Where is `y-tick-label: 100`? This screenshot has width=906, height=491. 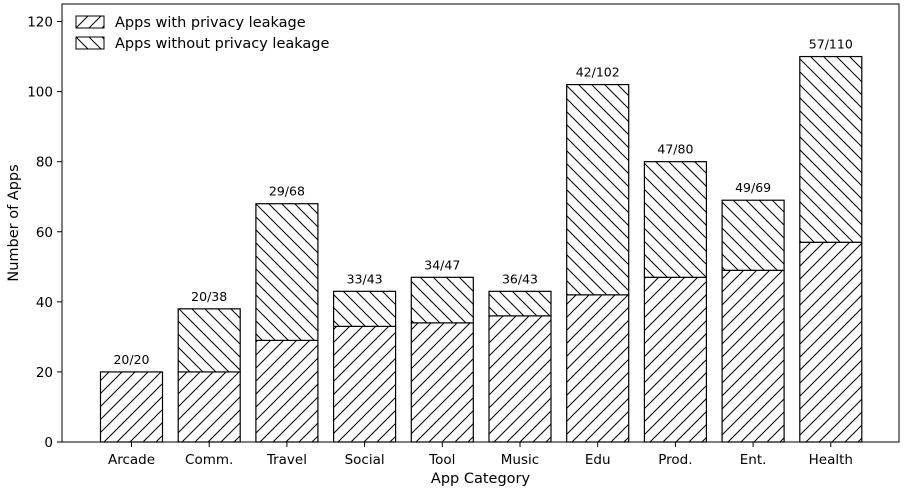
y-tick-label: 100 is located at coordinates (40, 93).